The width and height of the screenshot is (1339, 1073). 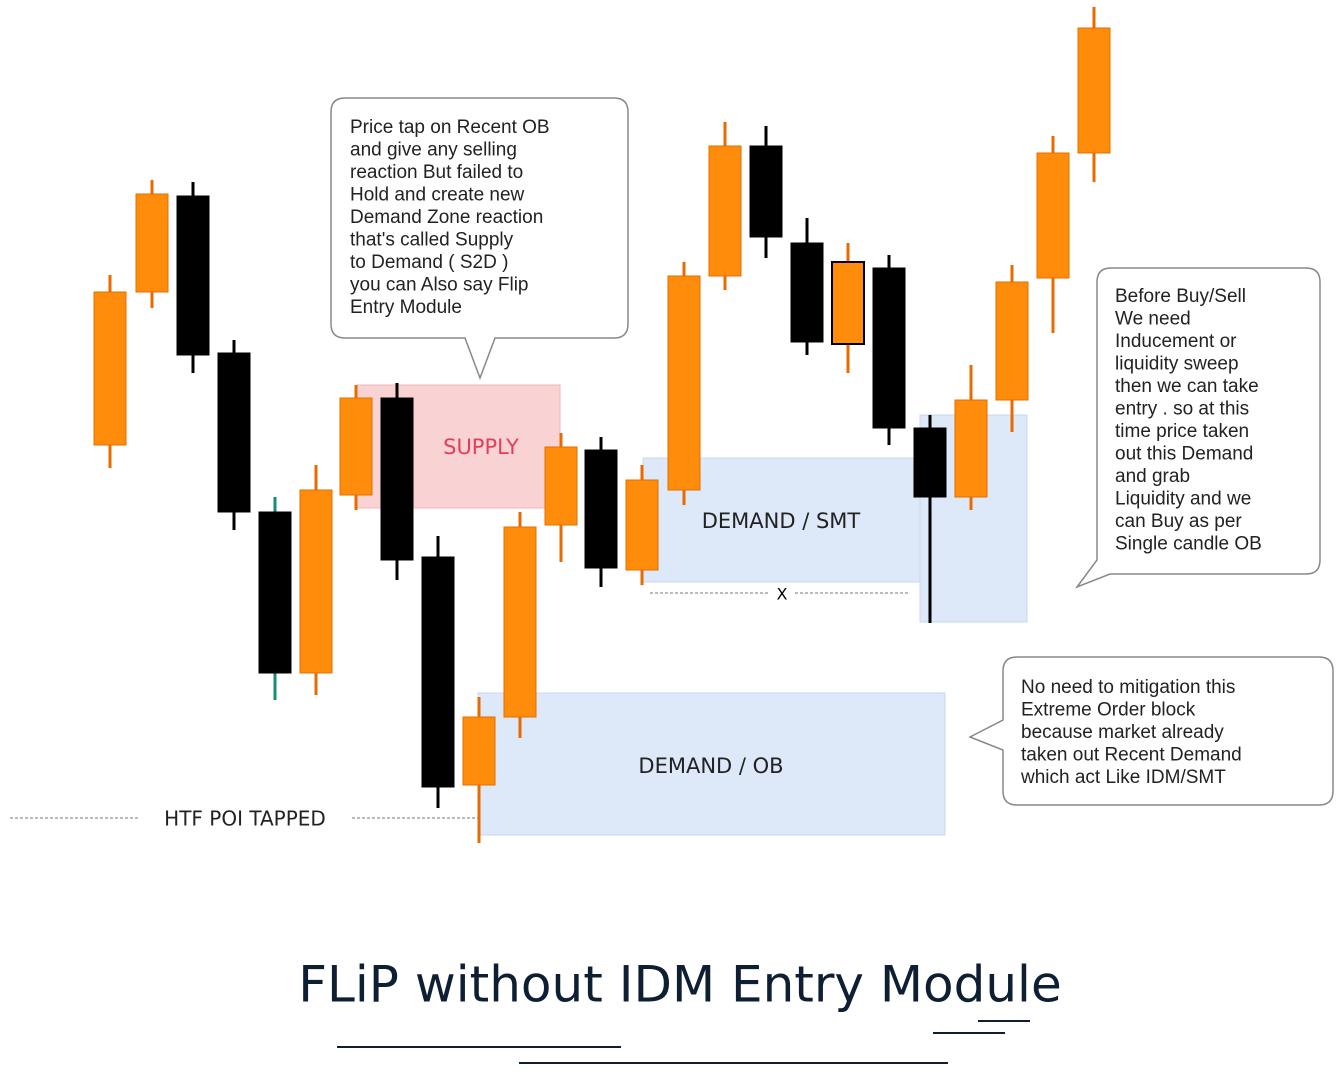 I want to click on callout-line: that's called Supply, so click(x=432, y=240).